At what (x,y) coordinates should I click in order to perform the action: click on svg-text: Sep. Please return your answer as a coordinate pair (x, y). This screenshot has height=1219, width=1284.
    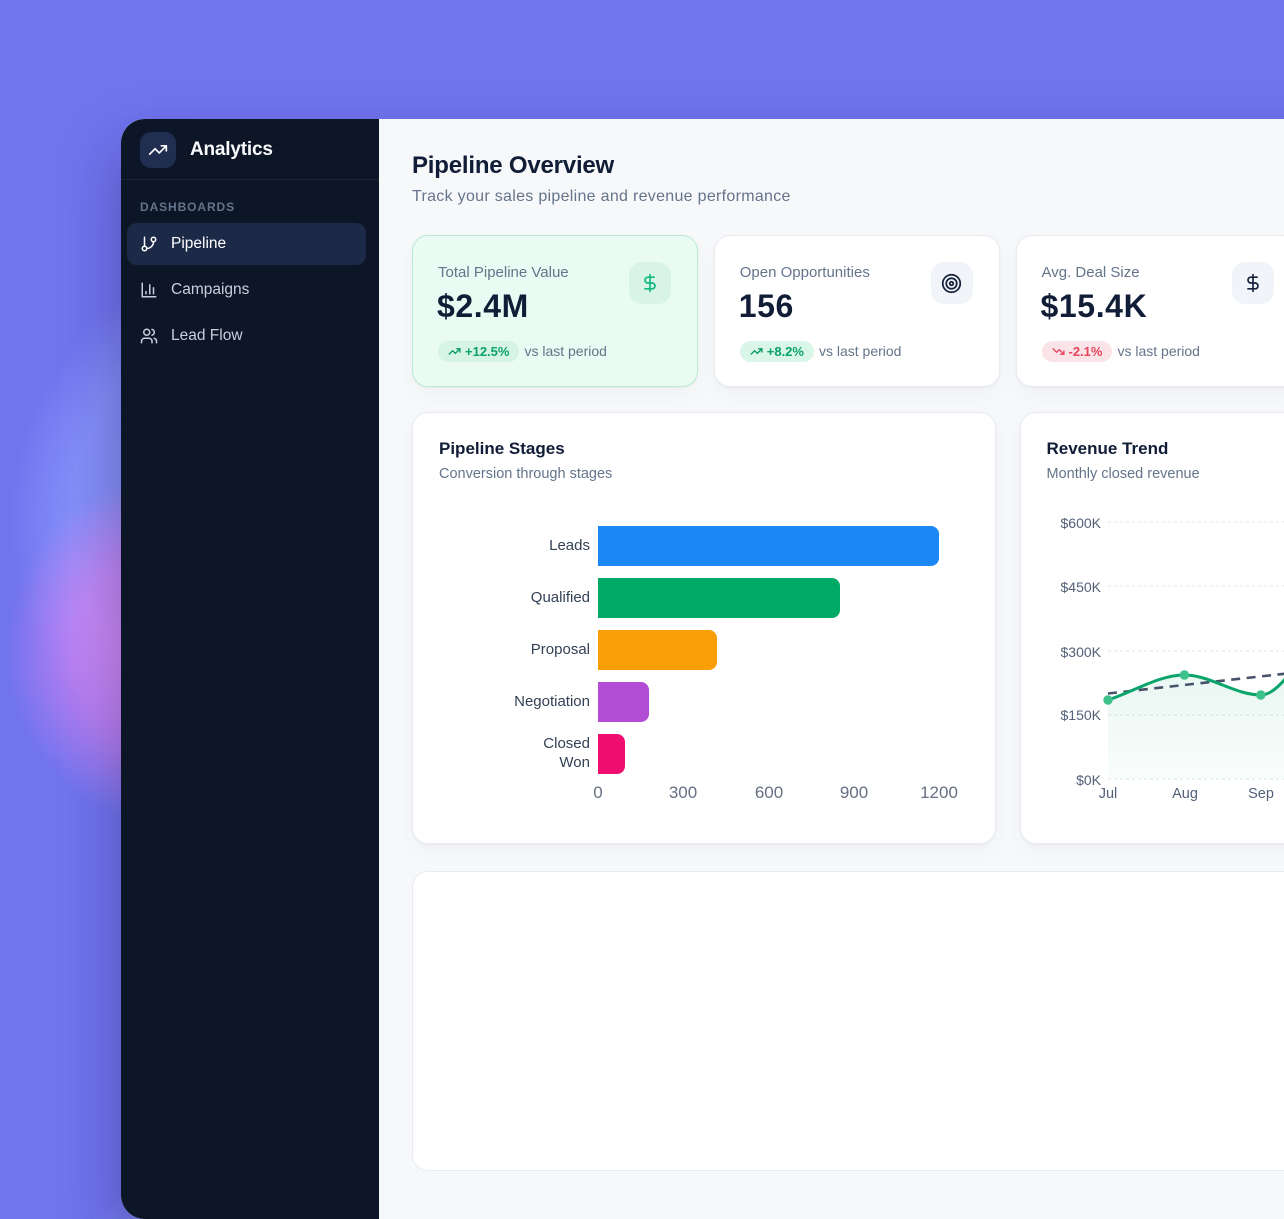
    Looking at the image, I should click on (1261, 794).